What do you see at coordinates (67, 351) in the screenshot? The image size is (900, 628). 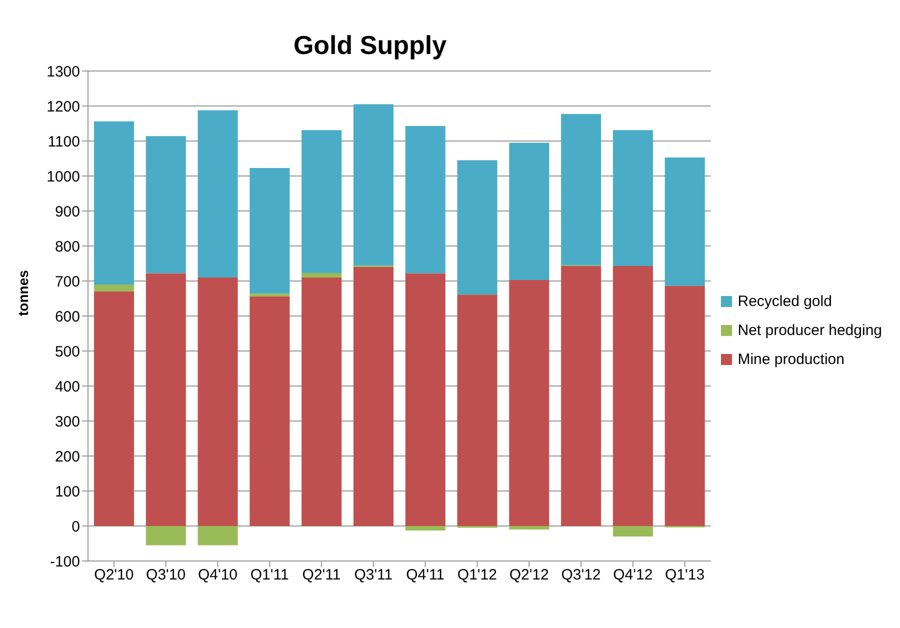 I see `y-tick-label: 500` at bounding box center [67, 351].